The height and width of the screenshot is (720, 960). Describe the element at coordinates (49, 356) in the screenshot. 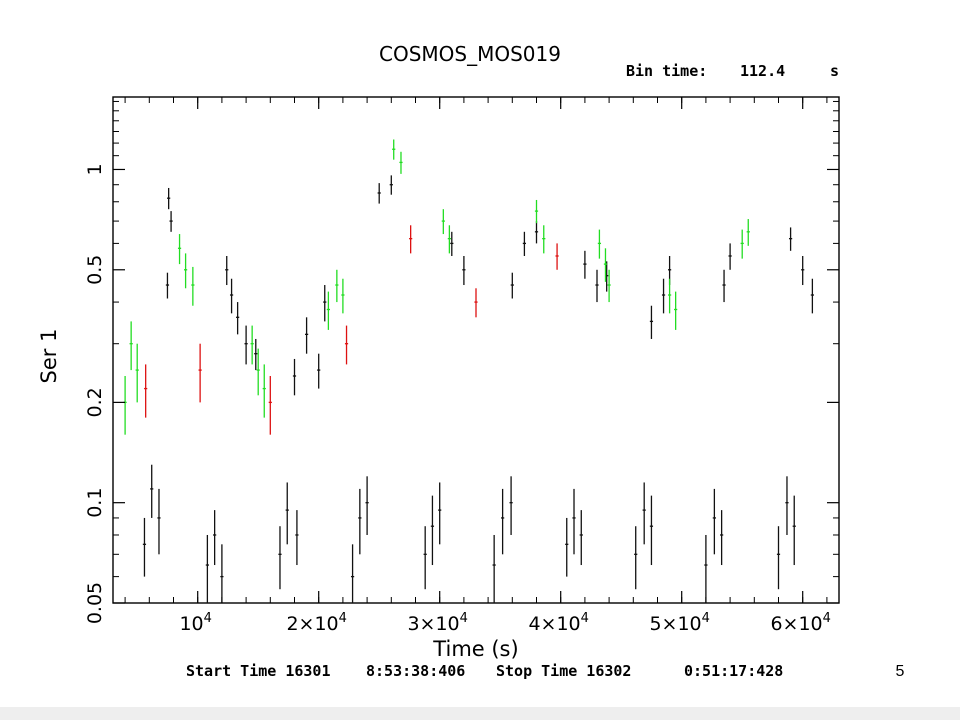

I see `y-axis-label: Ser 1` at that location.